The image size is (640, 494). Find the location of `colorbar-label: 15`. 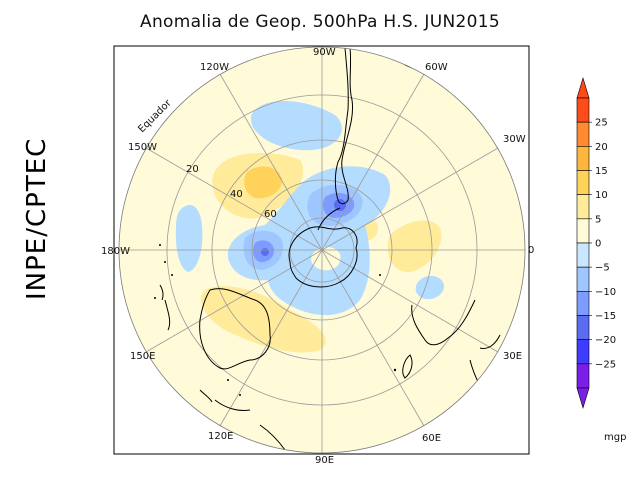

colorbar-label: 15 is located at coordinates (601, 171).